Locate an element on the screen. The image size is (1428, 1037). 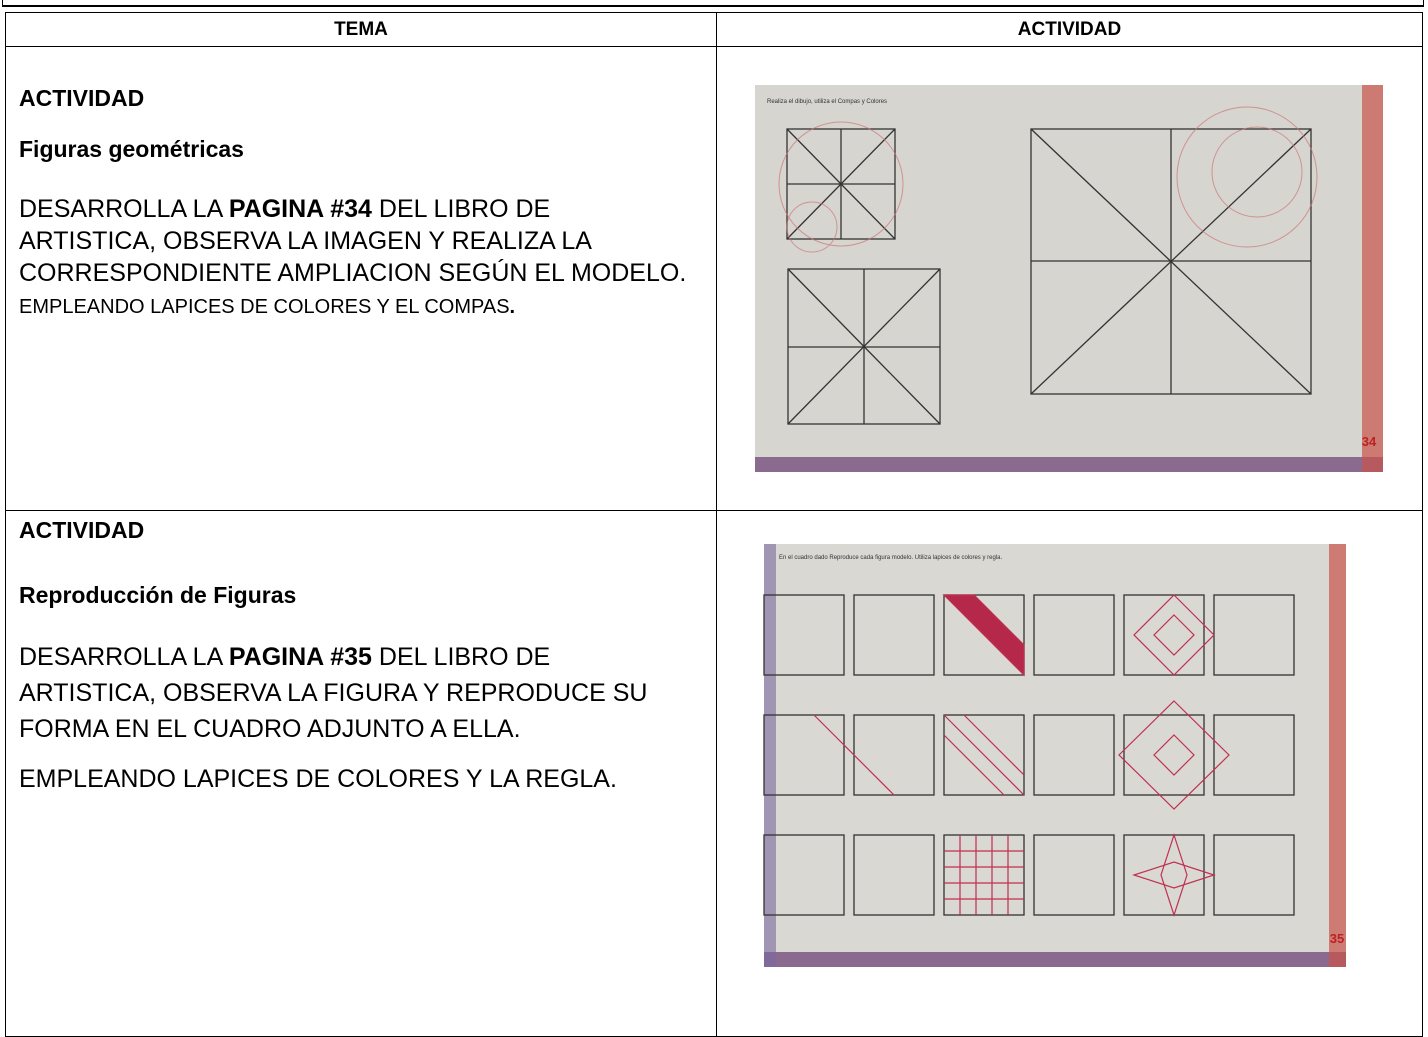
squares is located at coordinates (1029, 755).